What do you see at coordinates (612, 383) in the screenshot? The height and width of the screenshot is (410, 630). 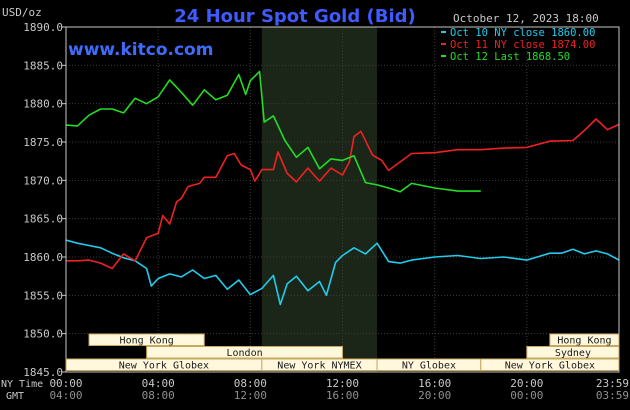 I see `x-tick-ny: 23:59` at bounding box center [612, 383].